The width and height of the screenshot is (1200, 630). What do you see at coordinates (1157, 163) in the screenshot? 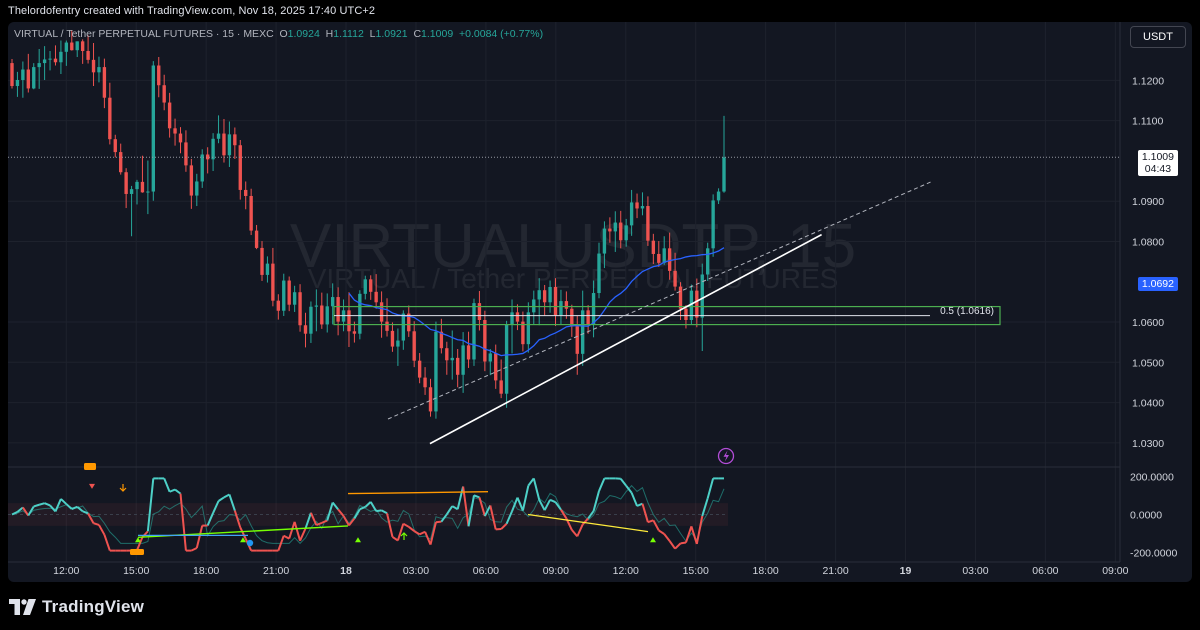
I see `last-price-tag: 1.1009 04:43` at bounding box center [1157, 163].